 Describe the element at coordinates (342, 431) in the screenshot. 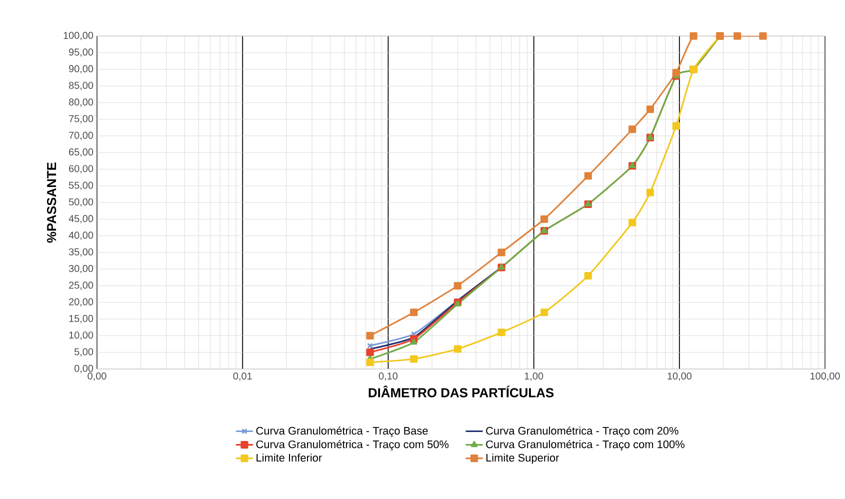

I see `legend-label: Curva Granulométrica - Traço Base` at that location.